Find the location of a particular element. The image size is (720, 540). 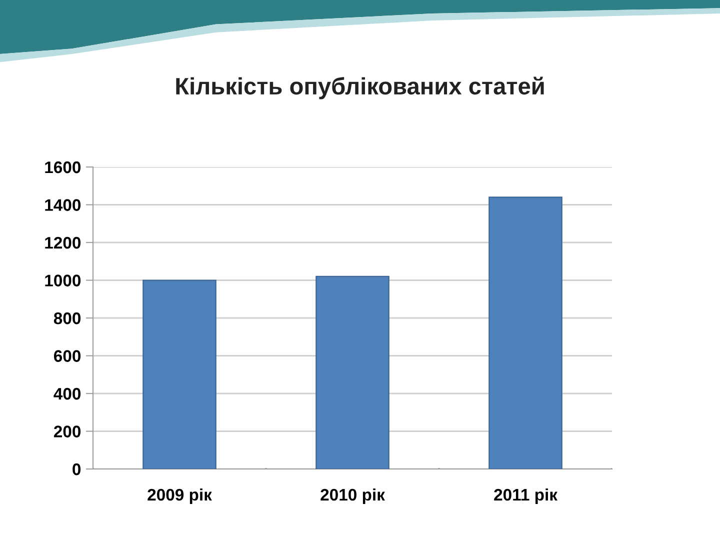

y-tick-label: 600 is located at coordinates (67, 356).